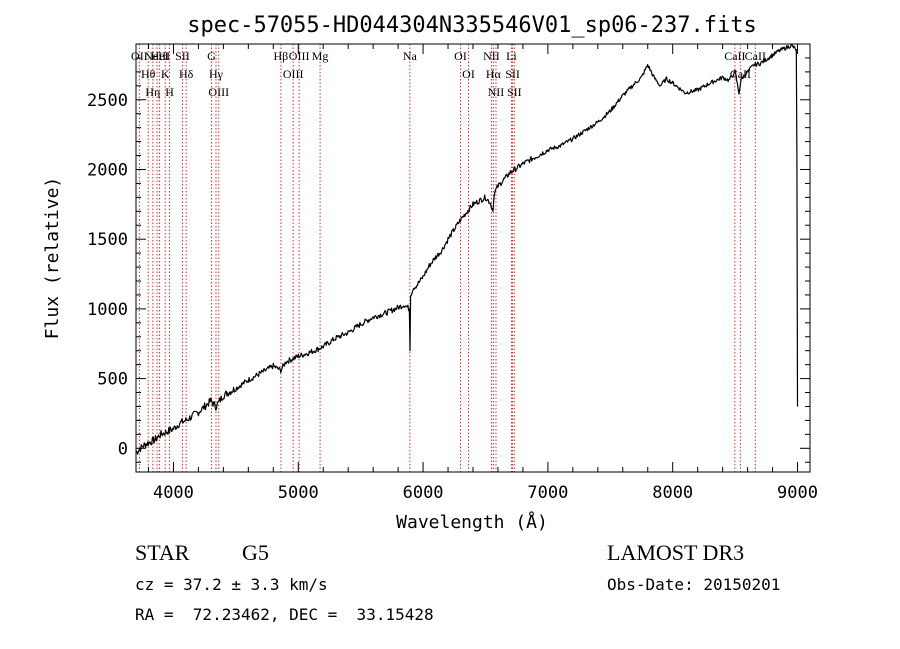 Image resolution: width=900 pixels, height=649 pixels. I want to click on x-tick-label: 4000, so click(173, 493).